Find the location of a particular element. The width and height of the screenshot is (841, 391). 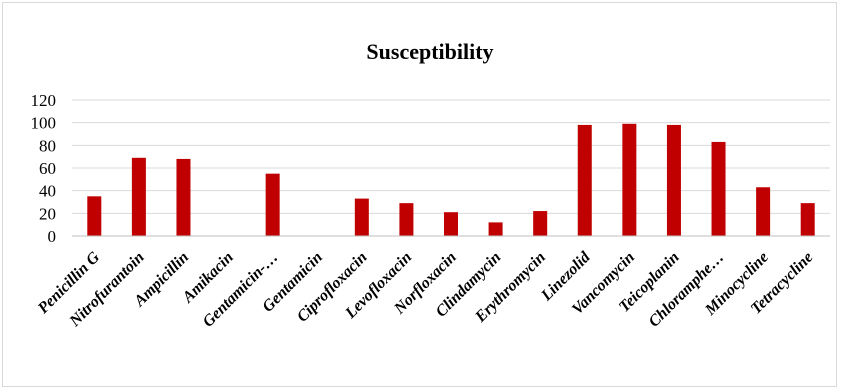

y-tick-label: 60 is located at coordinates (47, 168).